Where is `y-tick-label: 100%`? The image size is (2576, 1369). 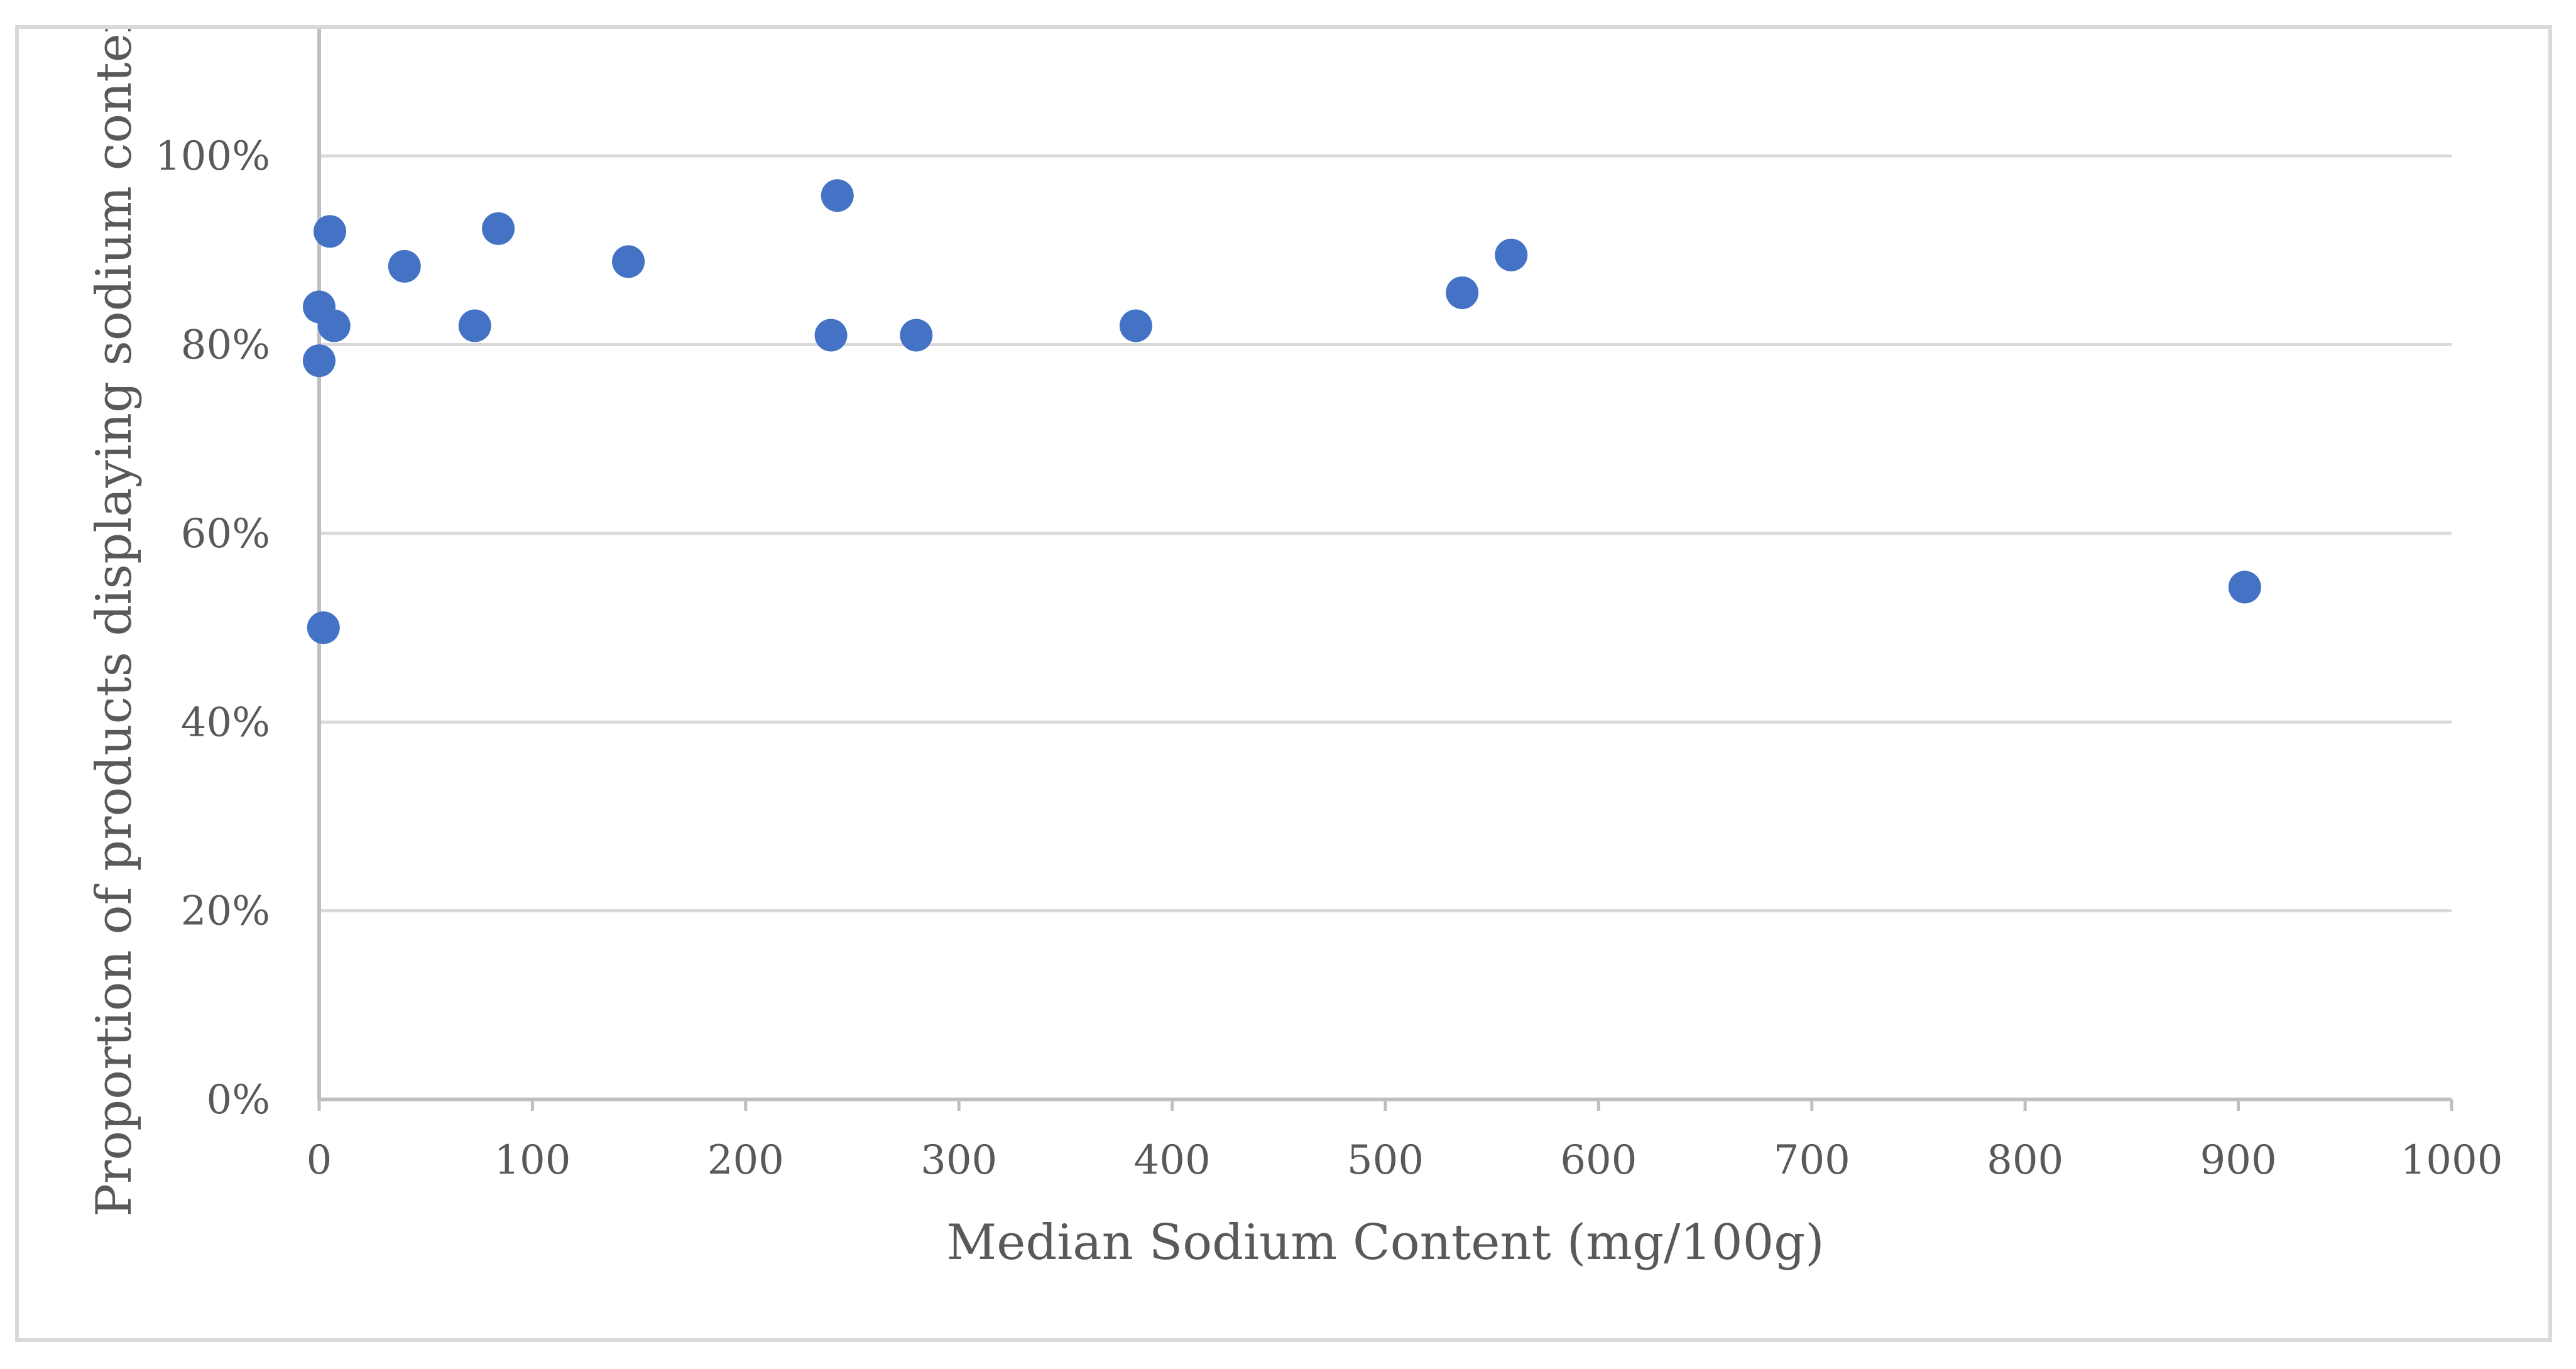 y-tick-label: 100% is located at coordinates (212, 156).